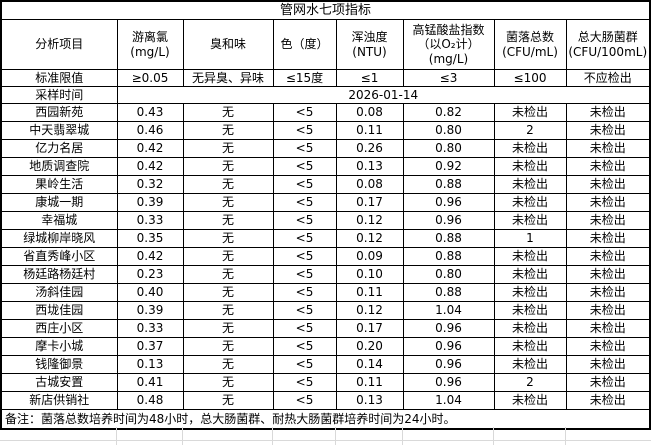 The width and height of the screenshot is (651, 445). Describe the element at coordinates (325, 220) in the screenshot. I see `table-row: 幸福城 0.33 无 <5 0.12 0.96 未检出 未检出` at that location.